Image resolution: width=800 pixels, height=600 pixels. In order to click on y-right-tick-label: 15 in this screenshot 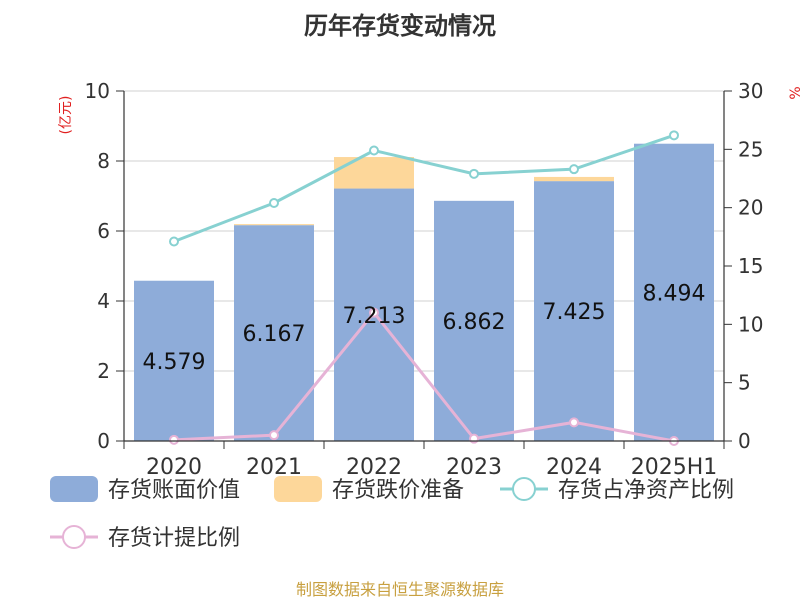, I will do `click(750, 266)`.